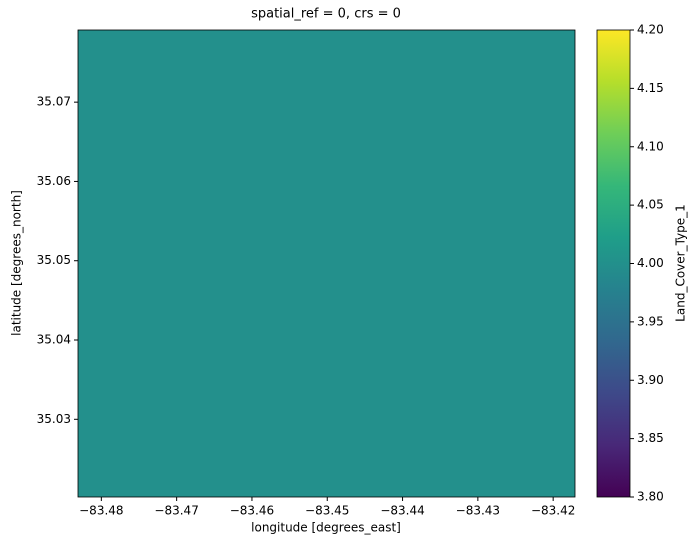  What do you see at coordinates (650, 30) in the screenshot?
I see `colorbar-tick-label: 4.20` at bounding box center [650, 30].